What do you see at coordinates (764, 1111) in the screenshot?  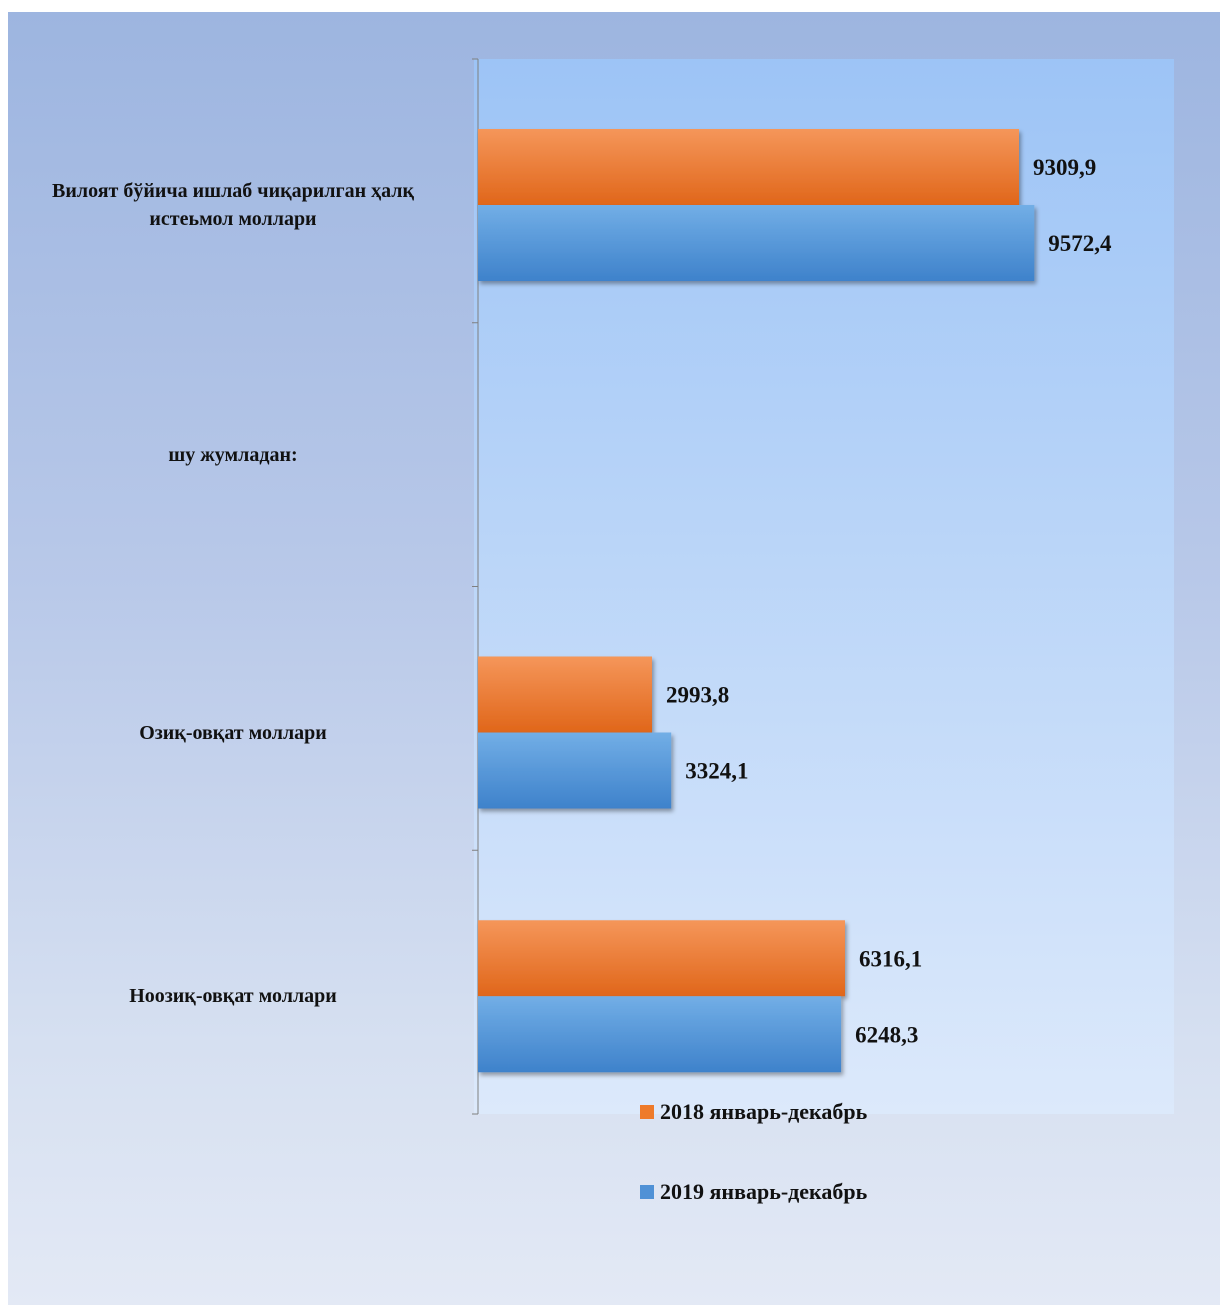 I see `legend-label-2018: 2018 январь-декабрь` at bounding box center [764, 1111].